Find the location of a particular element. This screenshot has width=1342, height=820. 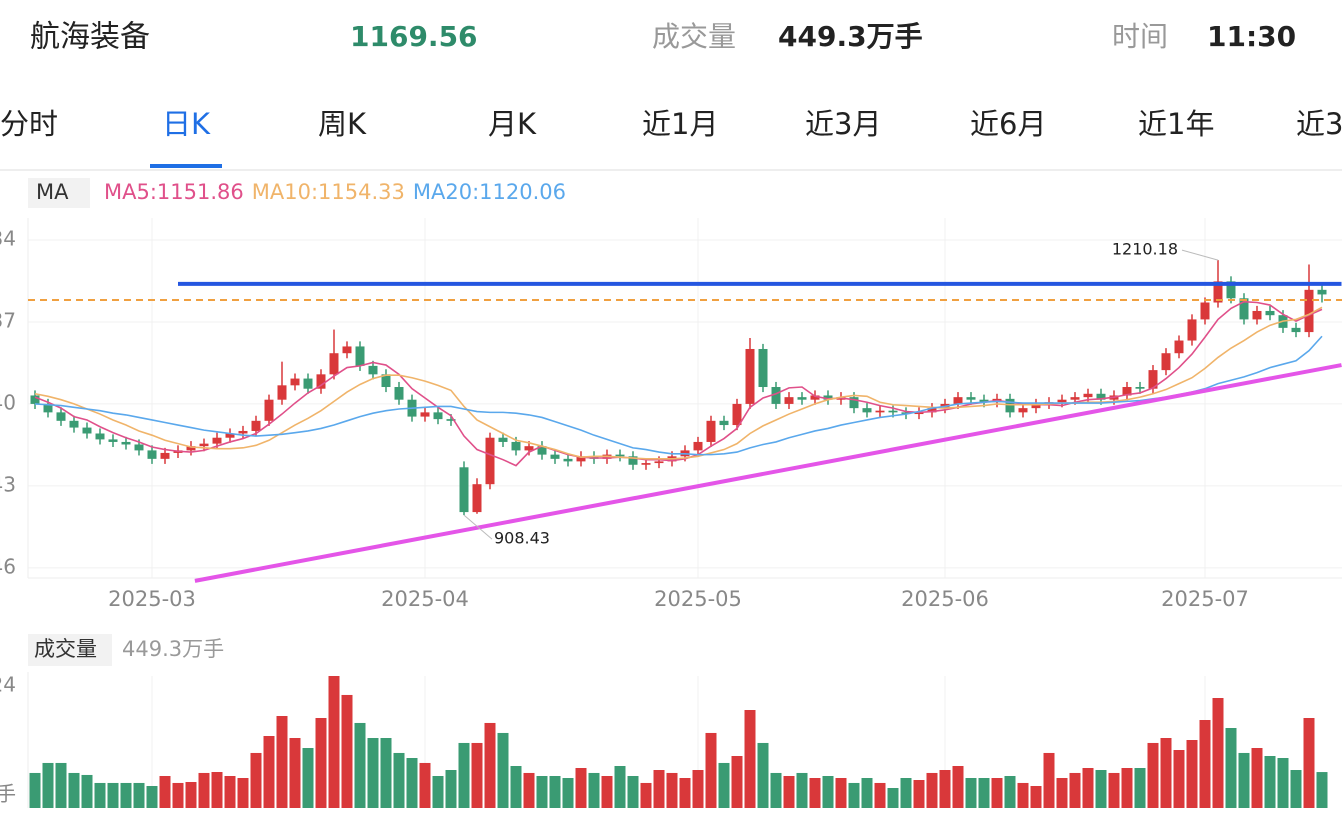

stock-name: 航海装备 is located at coordinates (90, 37).